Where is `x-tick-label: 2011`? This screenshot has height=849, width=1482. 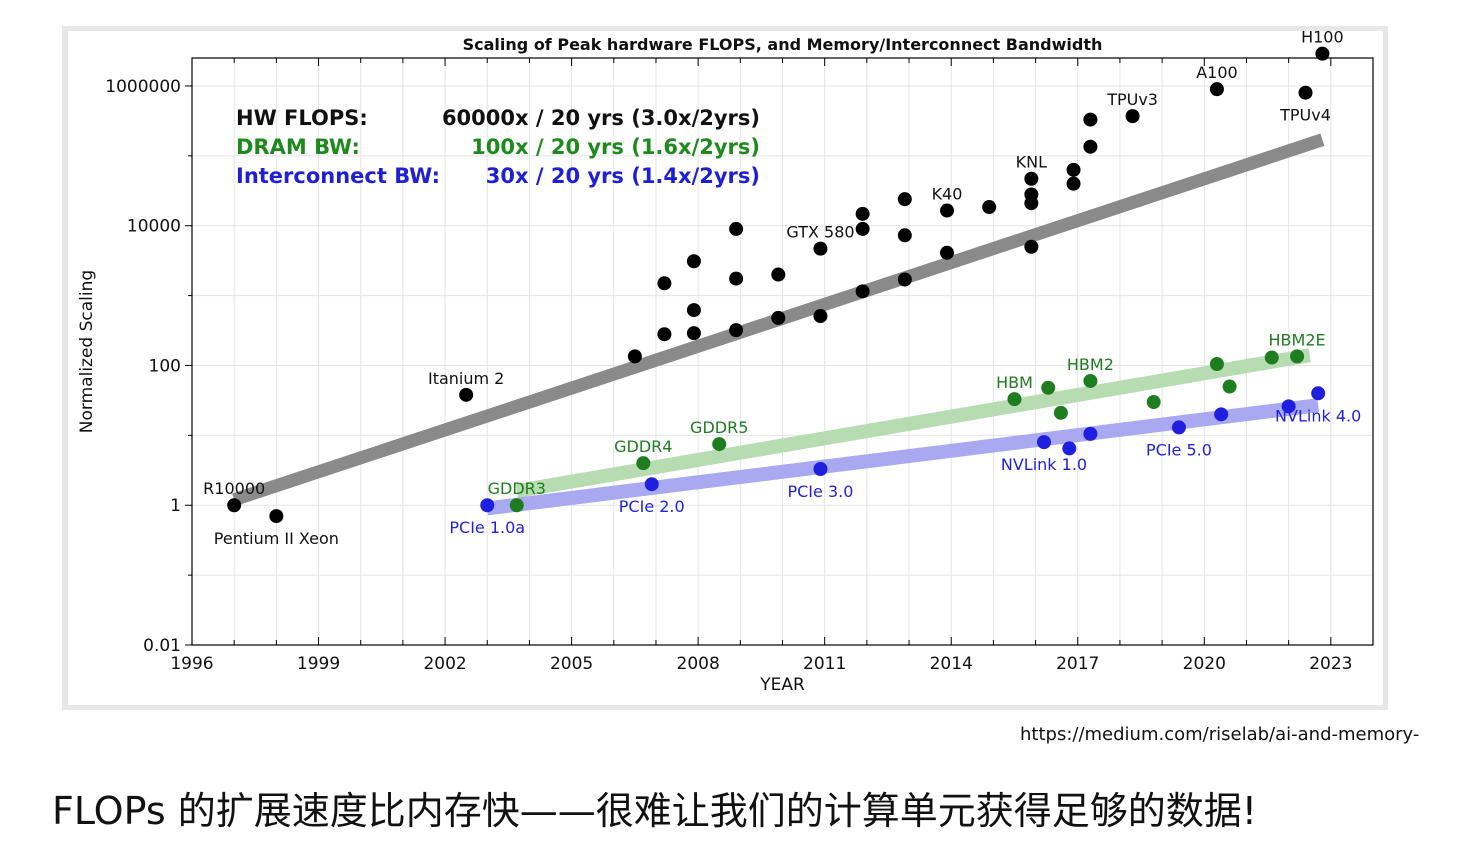 x-tick-label: 2011 is located at coordinates (824, 664).